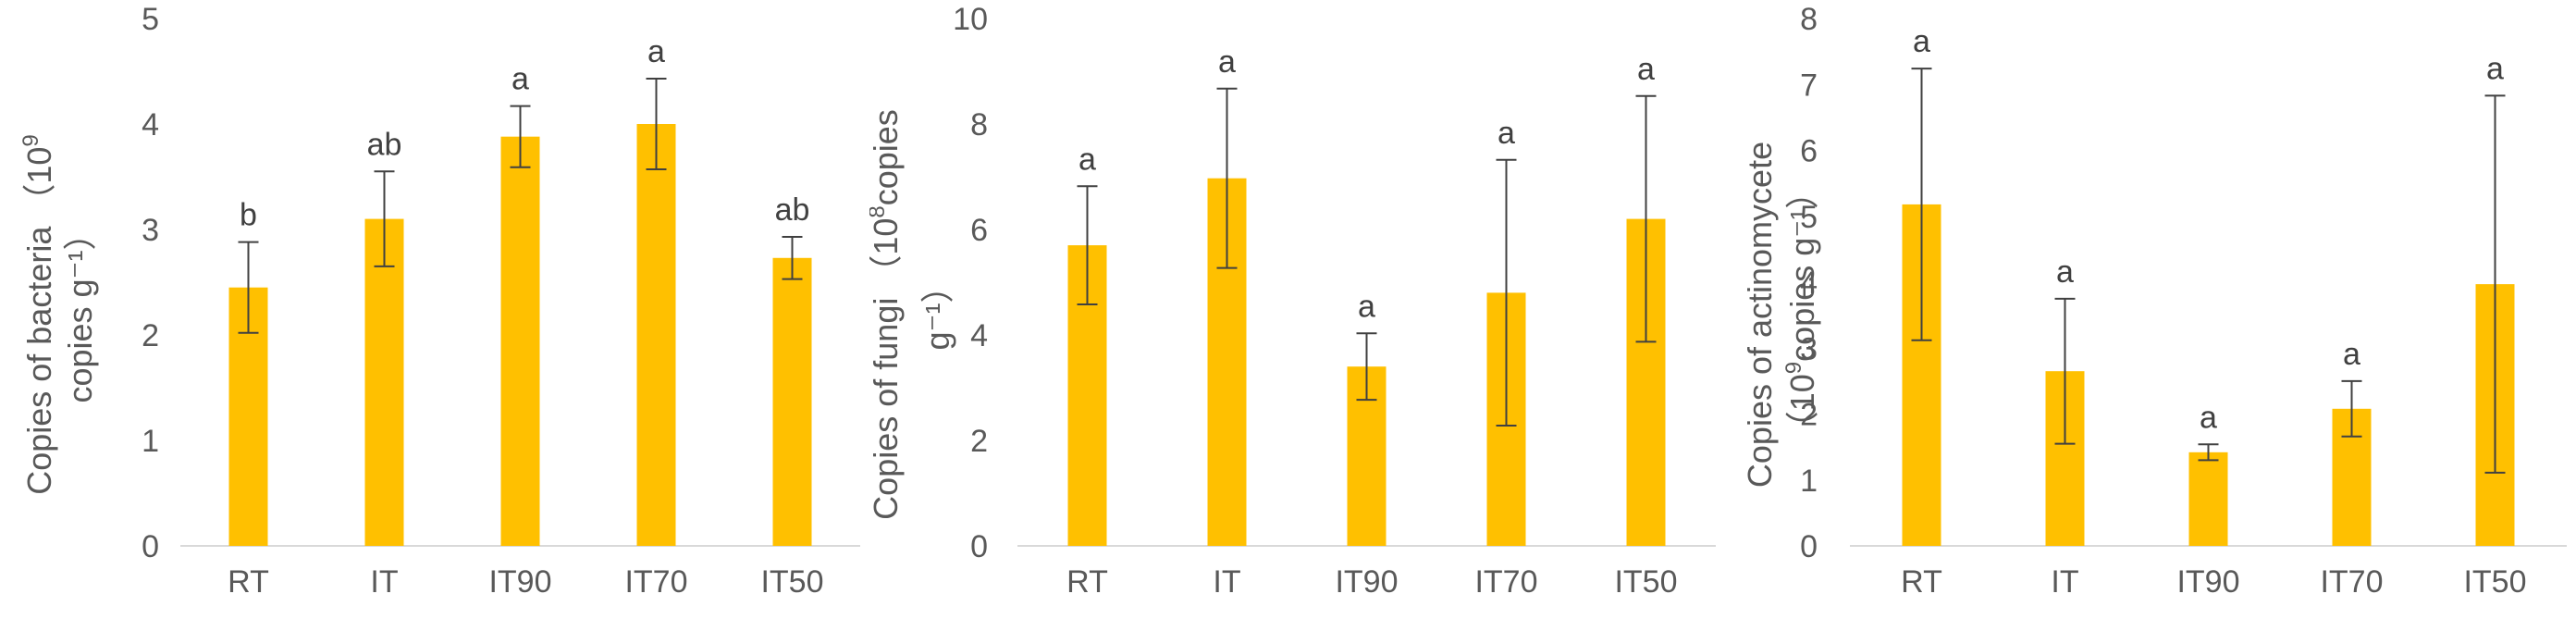 The height and width of the screenshot is (631, 2576). Describe the element at coordinates (520, 341) in the screenshot. I see `bacteria-bar-it90` at that location.